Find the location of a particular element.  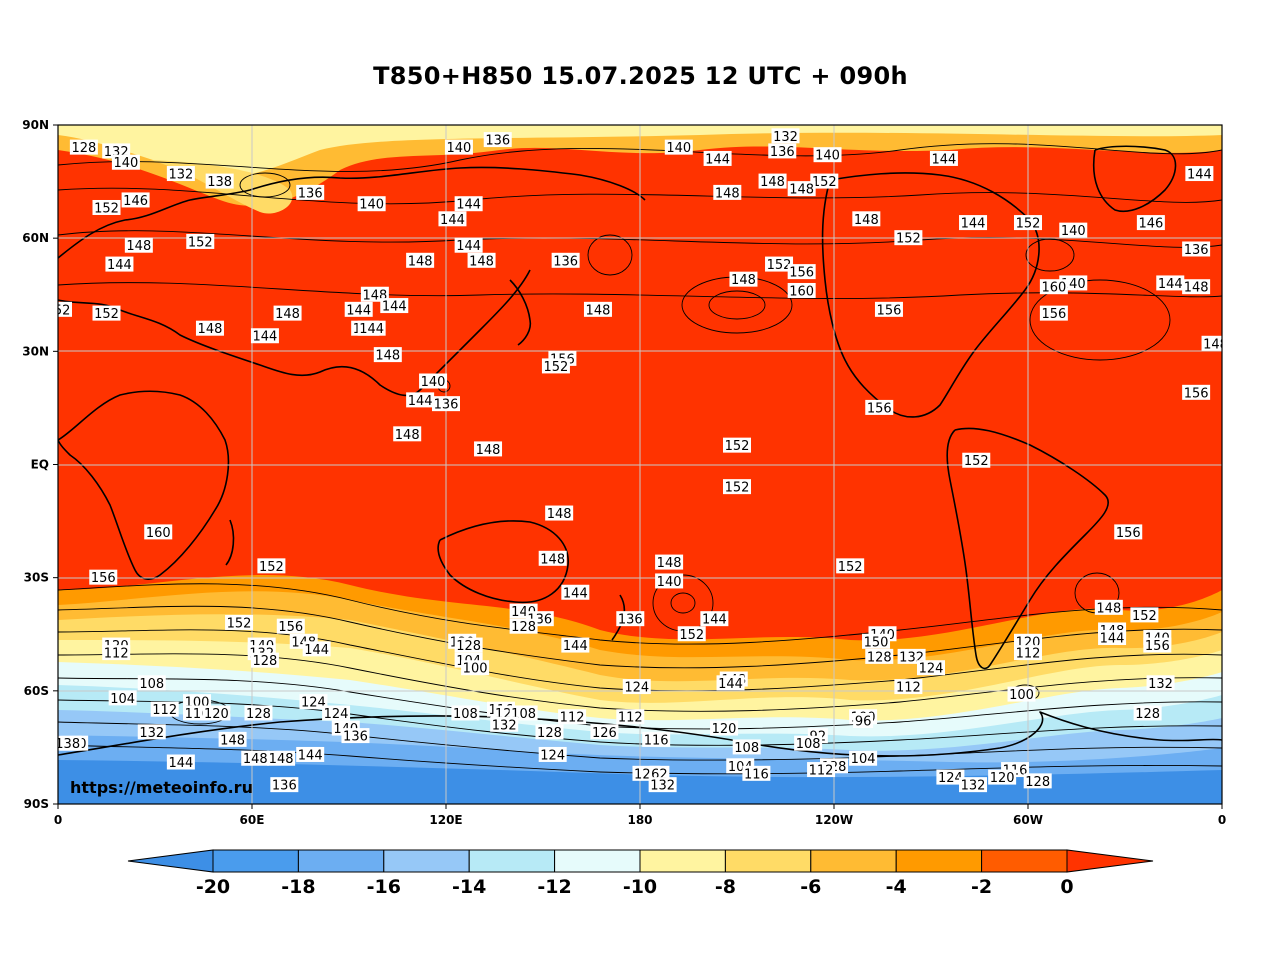

colorbar-segment is located at coordinates (255, 861).